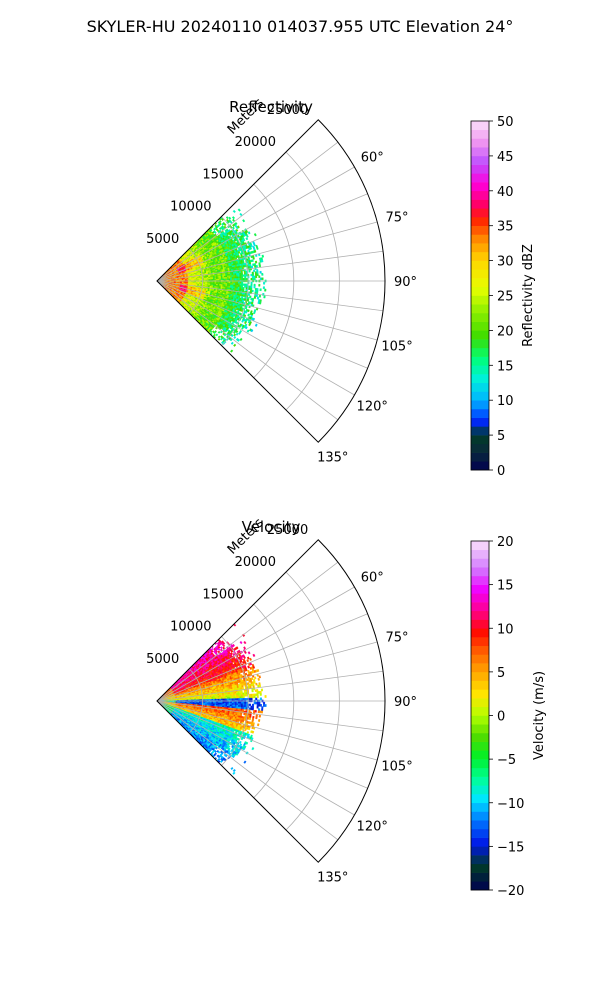 This screenshot has width=600, height=1000. I want to click on colorbar-tick-label: 20, so click(505, 331).